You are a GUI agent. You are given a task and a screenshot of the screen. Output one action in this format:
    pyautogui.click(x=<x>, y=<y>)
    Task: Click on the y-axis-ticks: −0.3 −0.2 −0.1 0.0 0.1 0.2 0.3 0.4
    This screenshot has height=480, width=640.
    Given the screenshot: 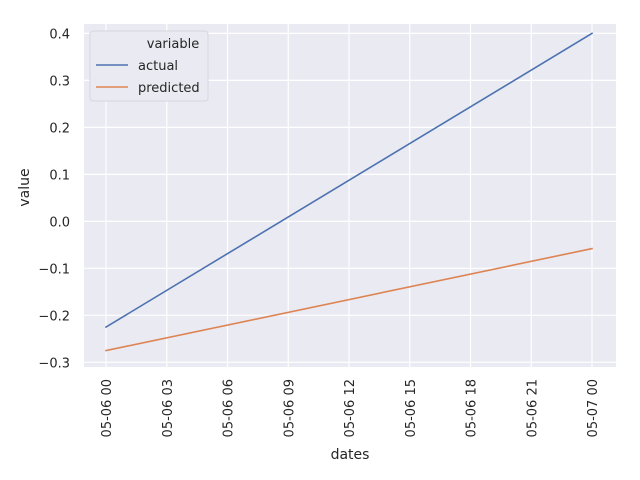 What is the action you would take?
    pyautogui.click(x=54, y=199)
    